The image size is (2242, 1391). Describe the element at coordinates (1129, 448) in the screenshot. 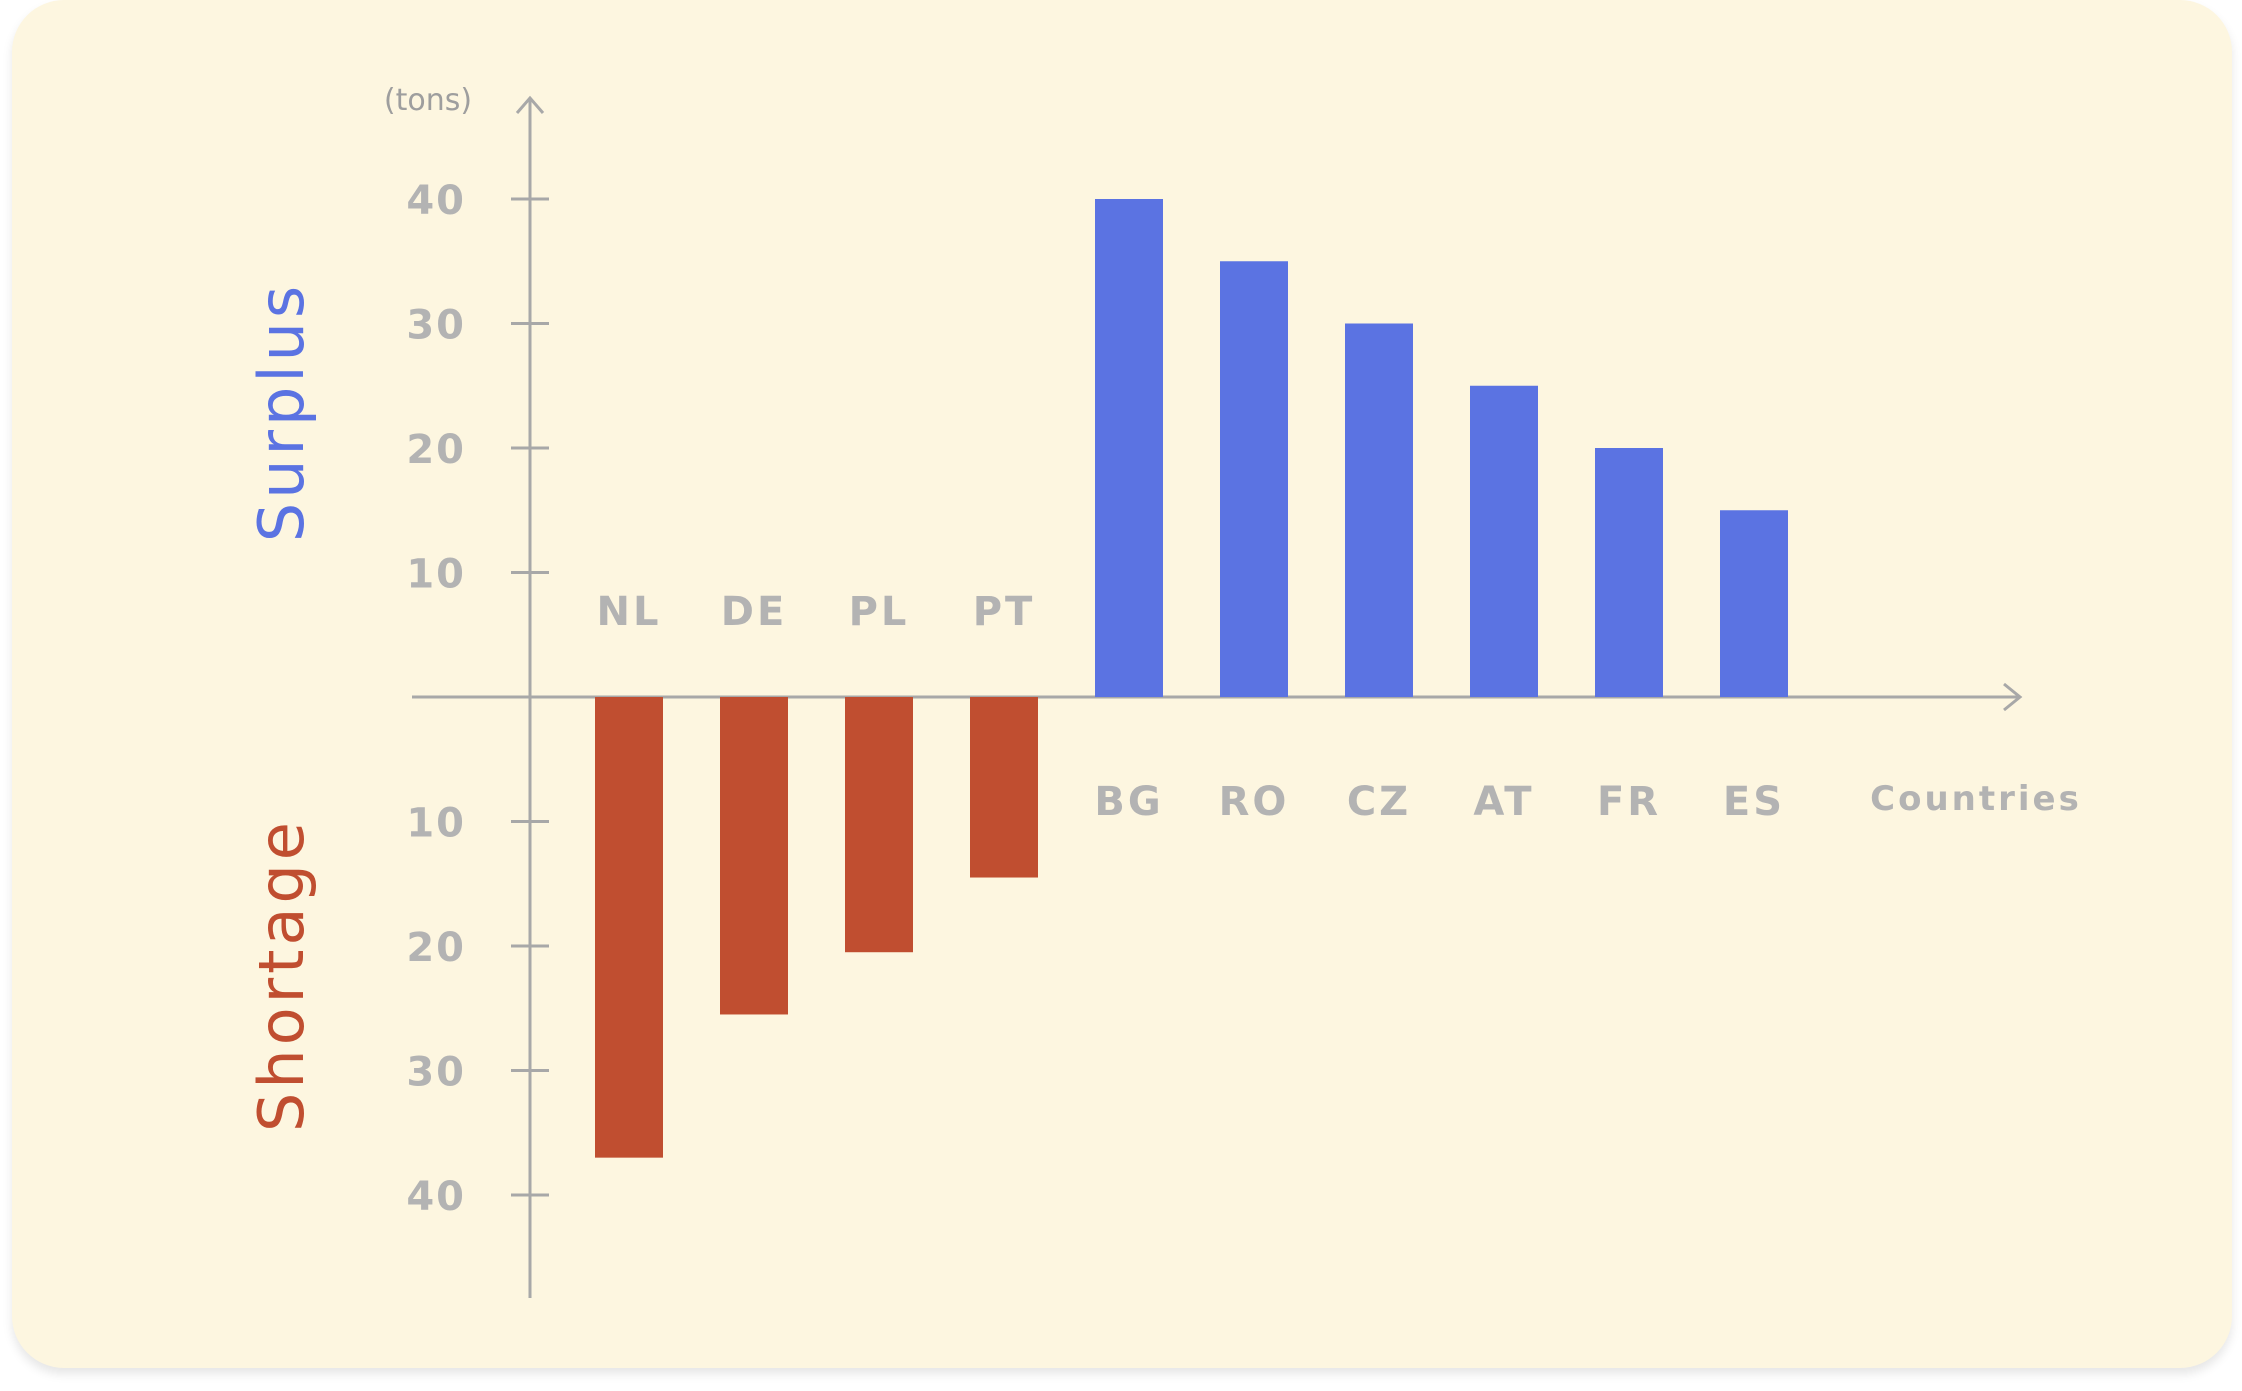

I see `bar-bg` at that location.